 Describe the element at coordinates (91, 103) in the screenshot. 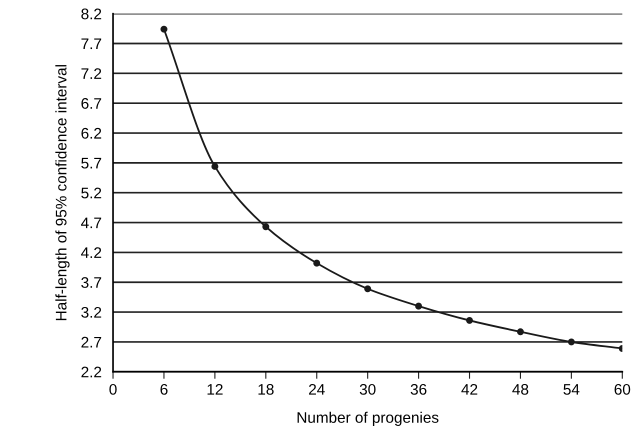

I see `y-tick-label: 6.7` at that location.